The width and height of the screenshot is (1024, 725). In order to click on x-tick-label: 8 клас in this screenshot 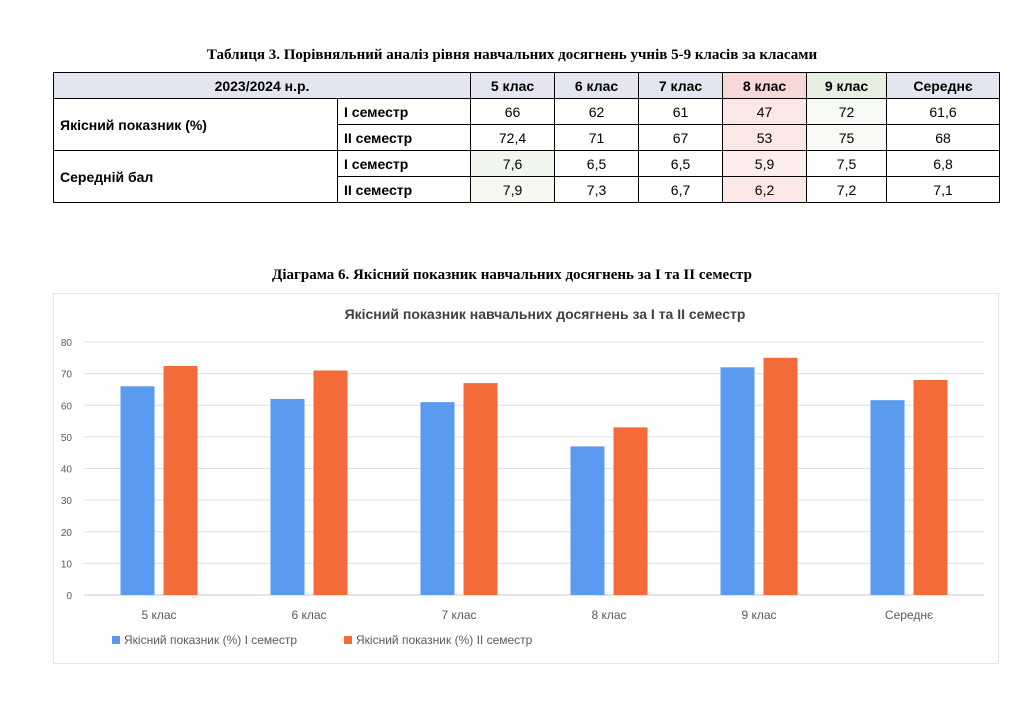, I will do `click(608, 615)`.